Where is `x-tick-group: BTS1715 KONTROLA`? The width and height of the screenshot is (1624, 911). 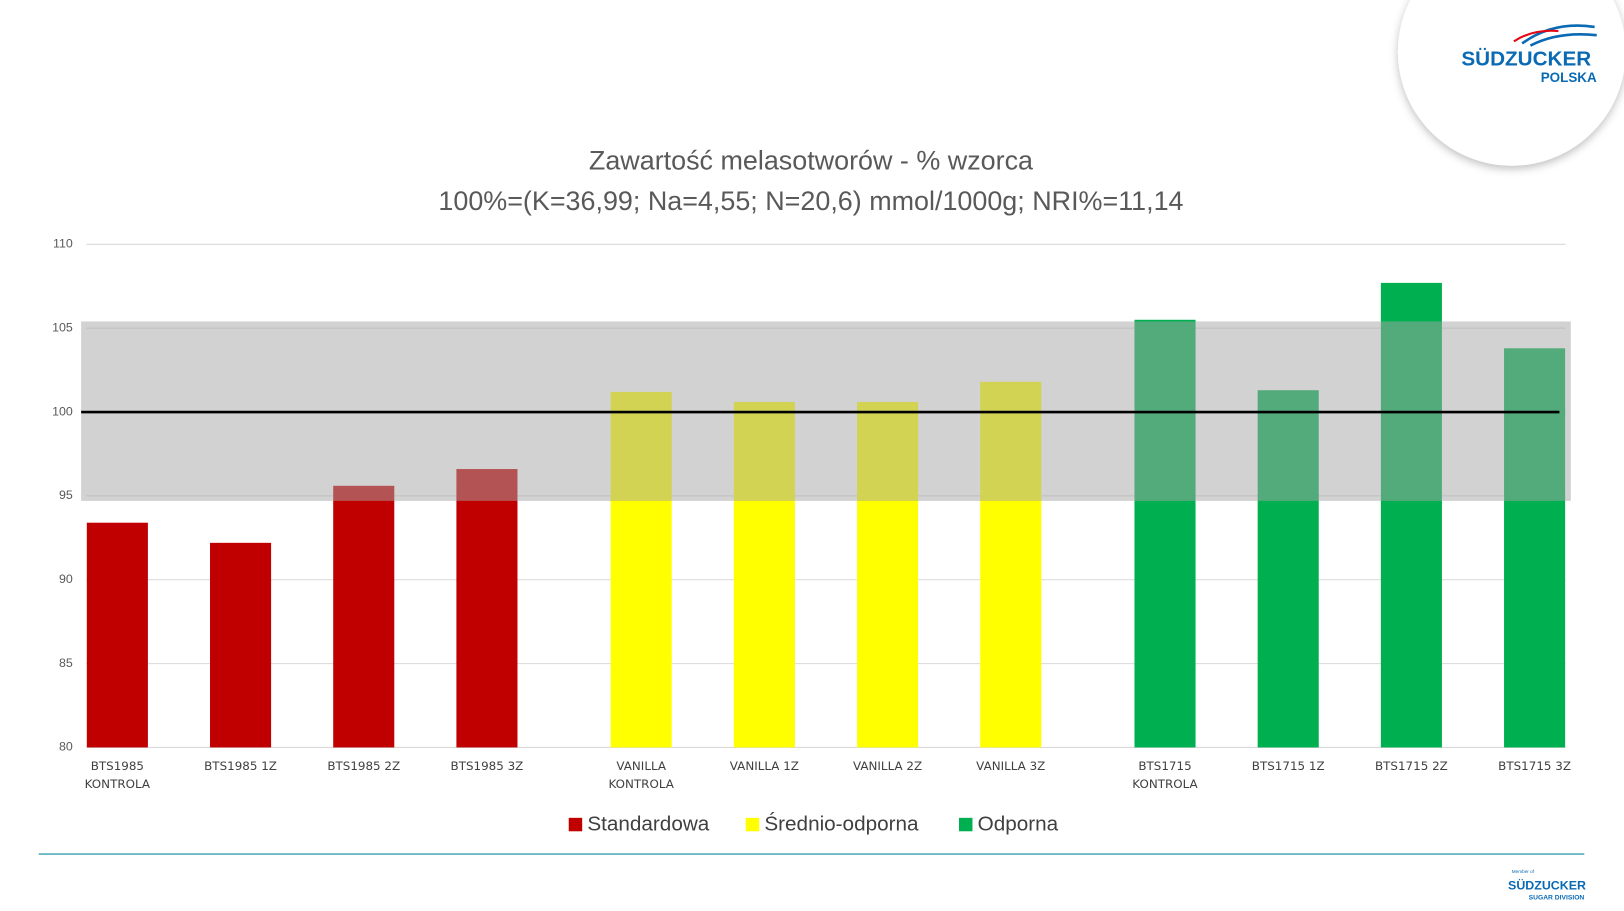
x-tick-group: BTS1715 KONTROLA is located at coordinates (1165, 774).